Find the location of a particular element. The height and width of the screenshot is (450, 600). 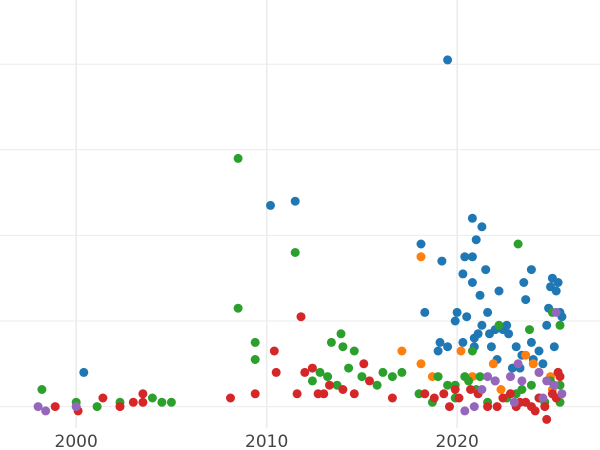

x-axis-ticks: 2000 2010 2020 is located at coordinates (267, 441).